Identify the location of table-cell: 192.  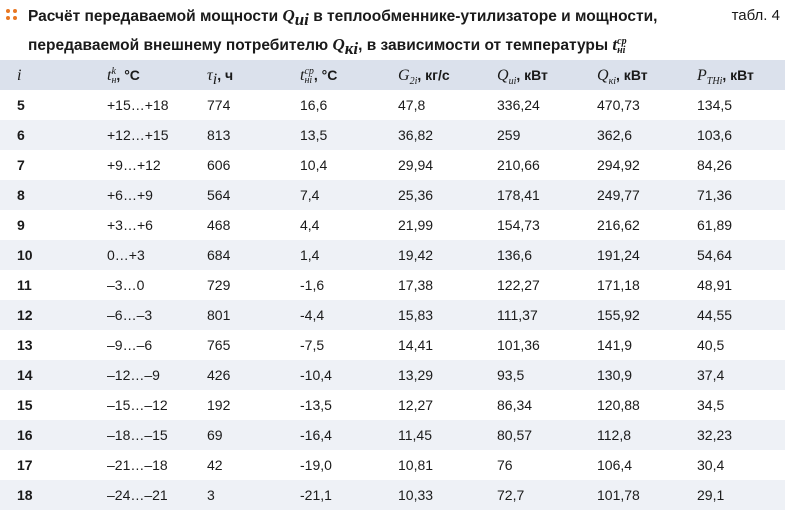
(219, 405).